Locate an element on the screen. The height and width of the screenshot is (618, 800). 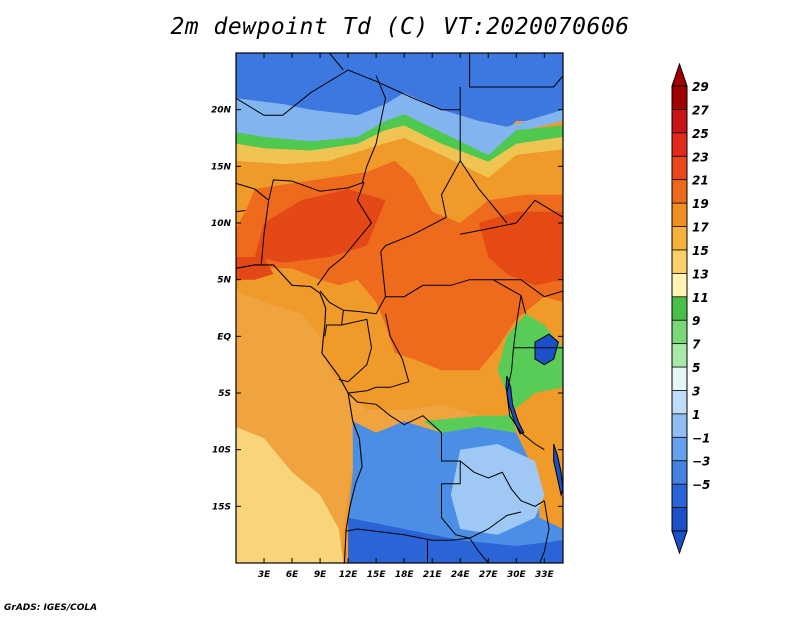
colorbar-top-arrow is located at coordinates (679, 74).